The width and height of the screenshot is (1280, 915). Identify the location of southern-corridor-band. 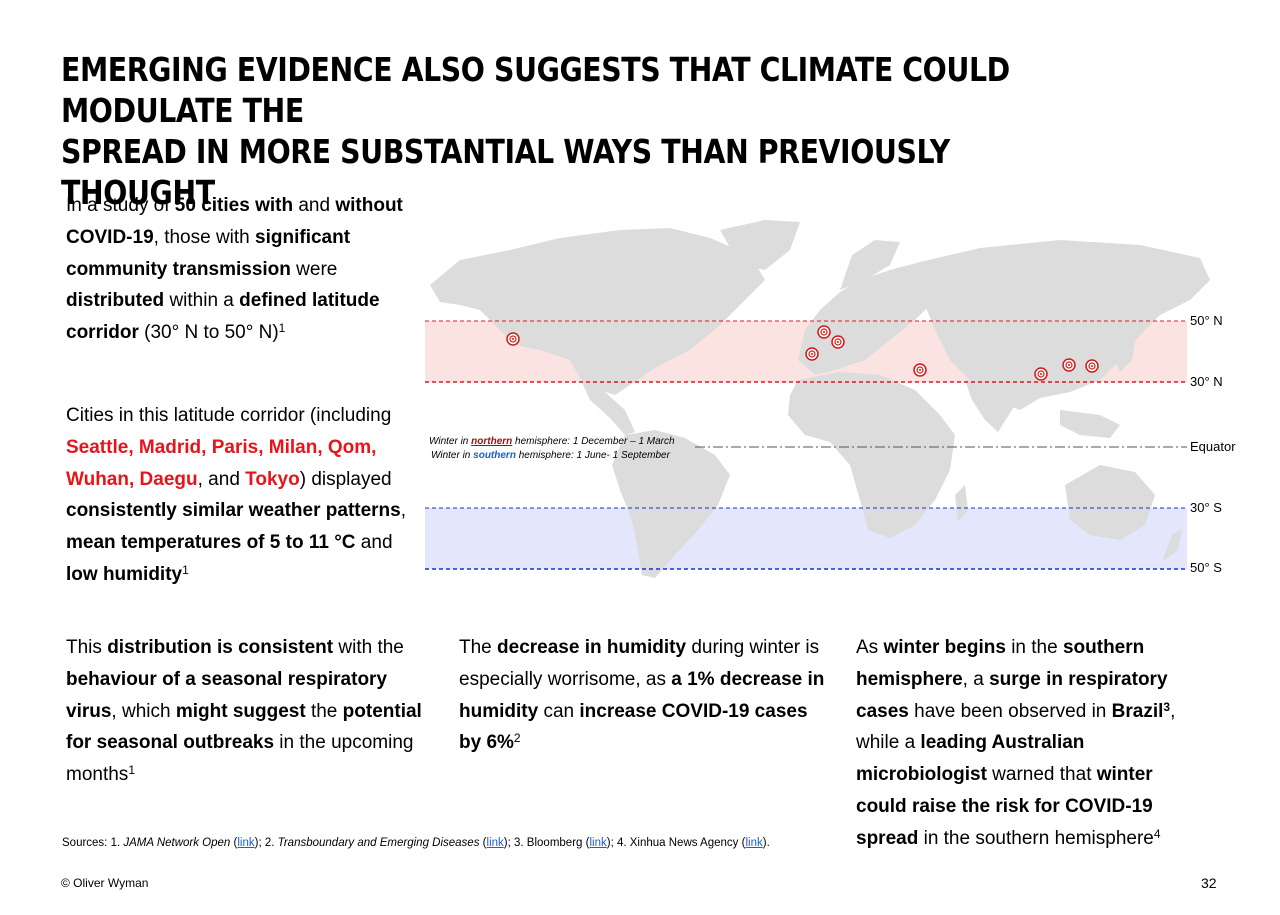
(806, 538).